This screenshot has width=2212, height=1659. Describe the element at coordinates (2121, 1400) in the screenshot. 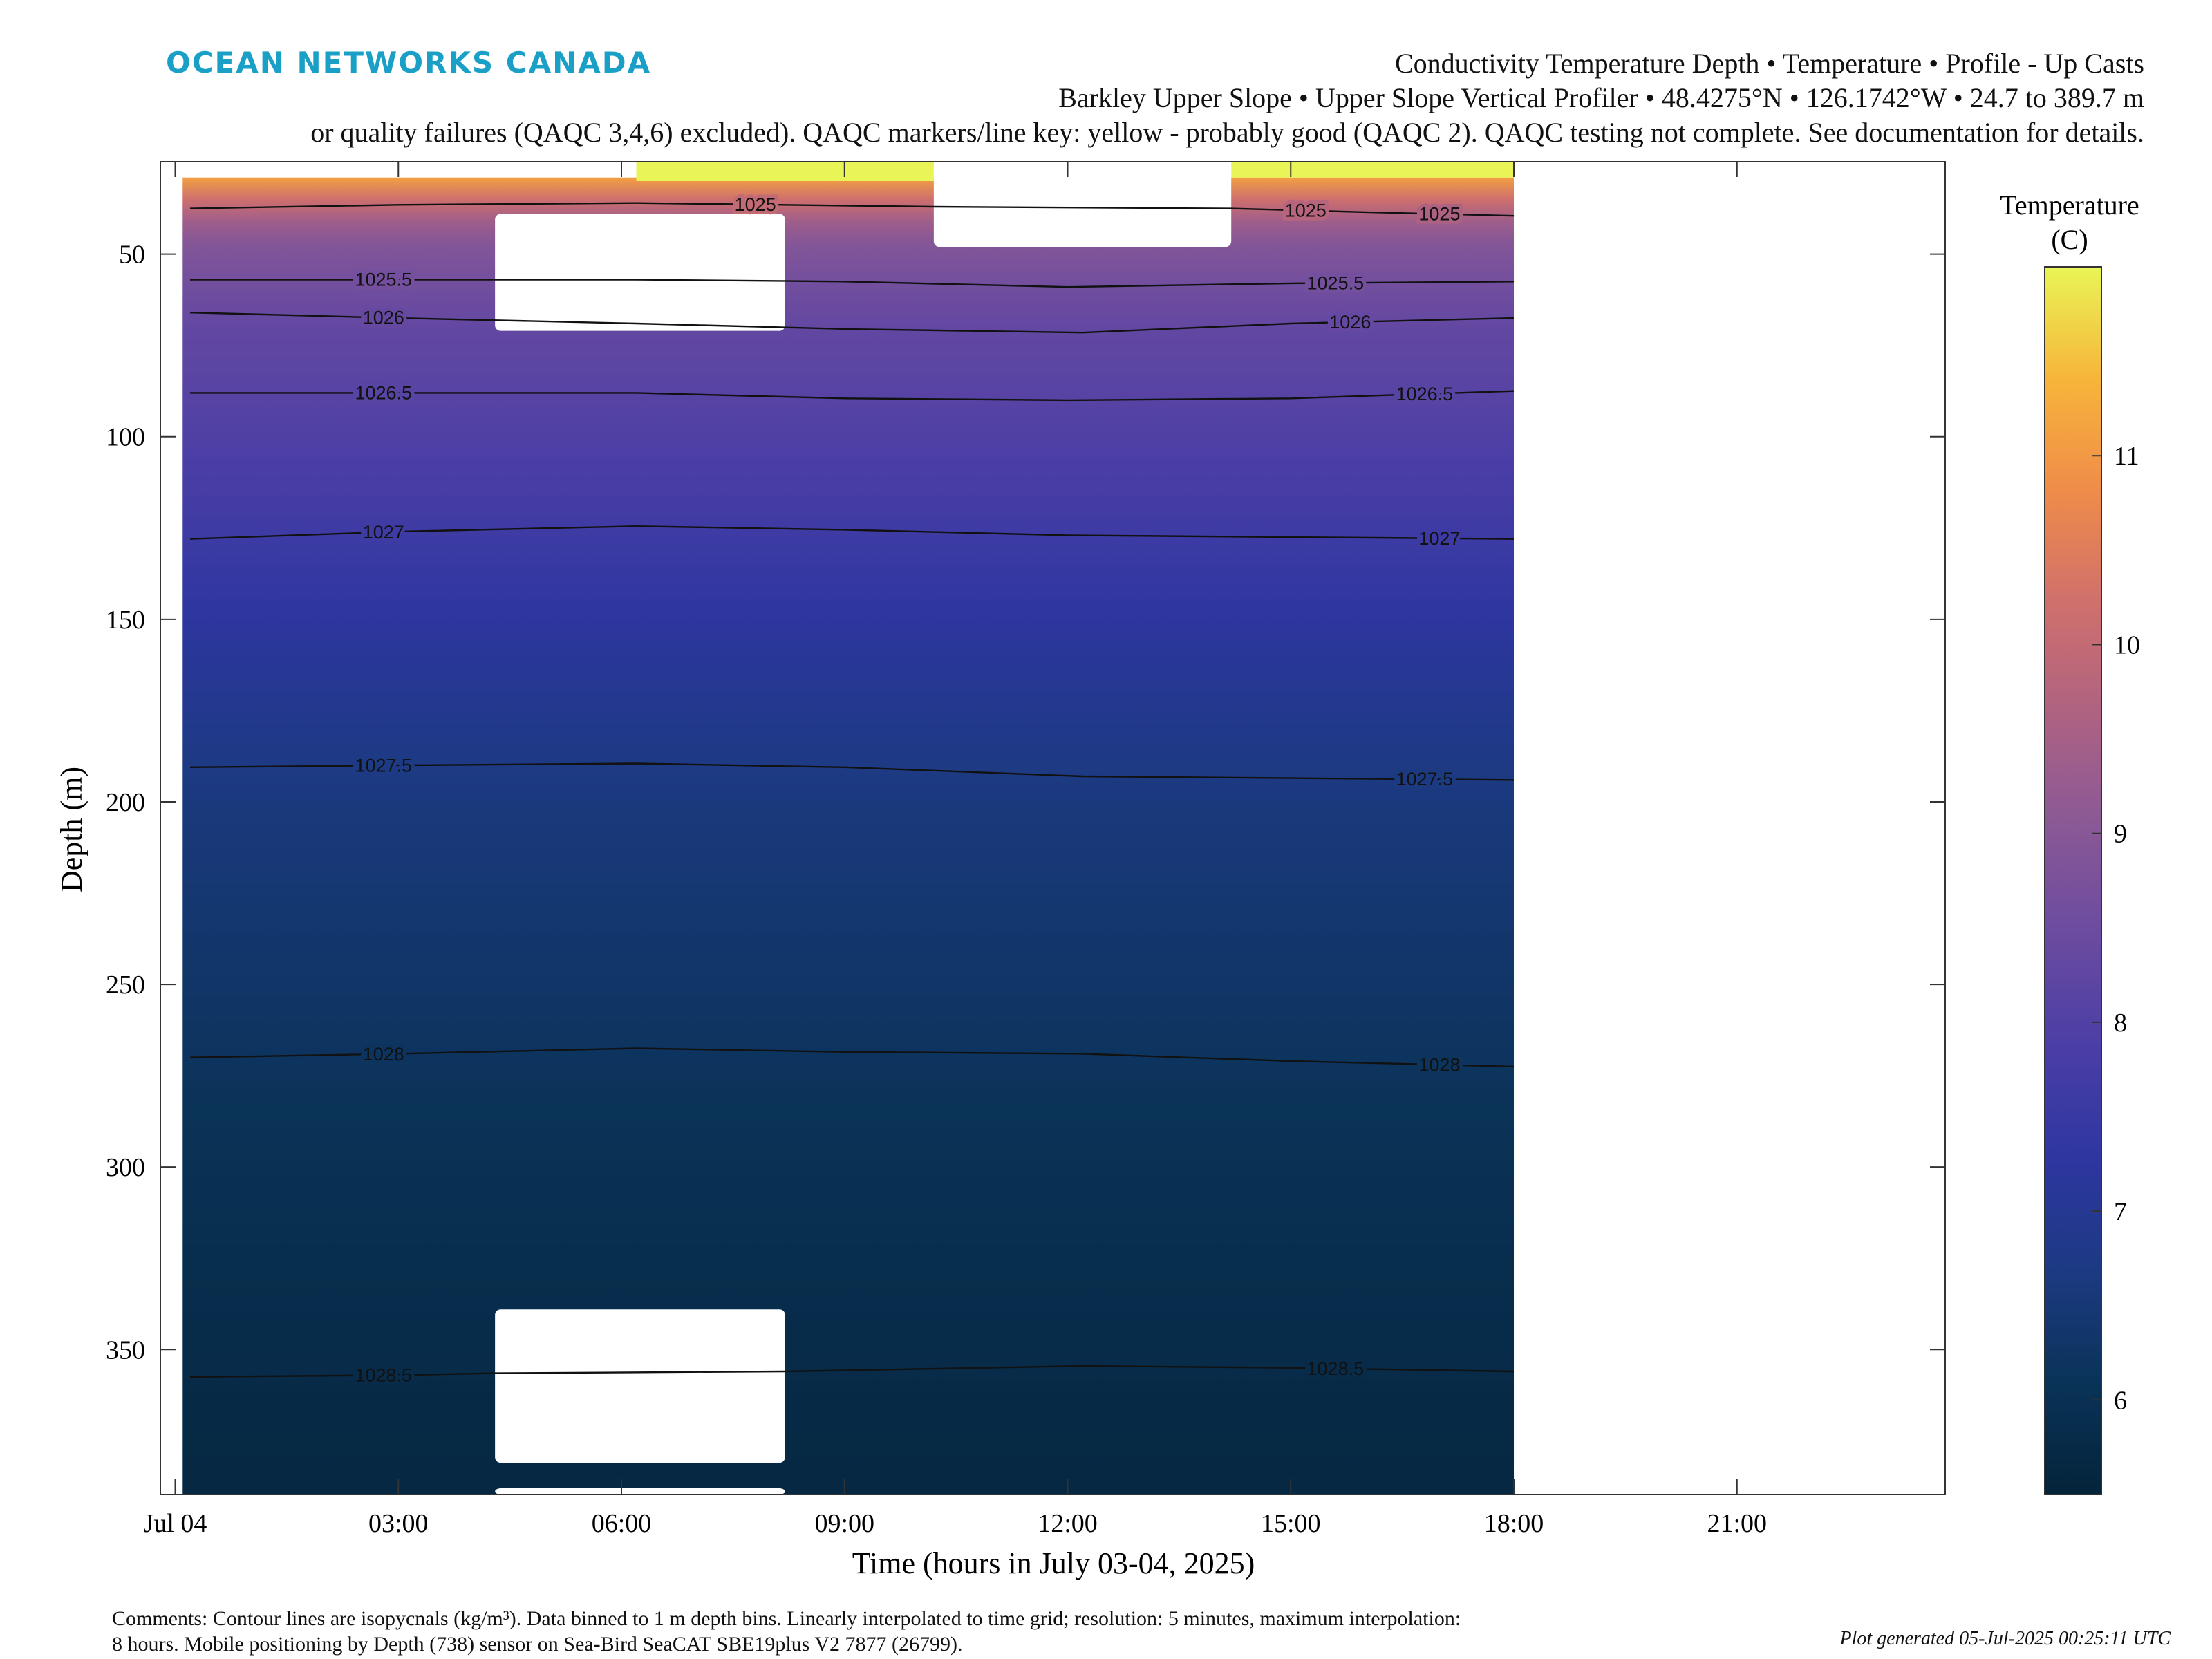

I see `colorbar-tick-label: 6` at that location.